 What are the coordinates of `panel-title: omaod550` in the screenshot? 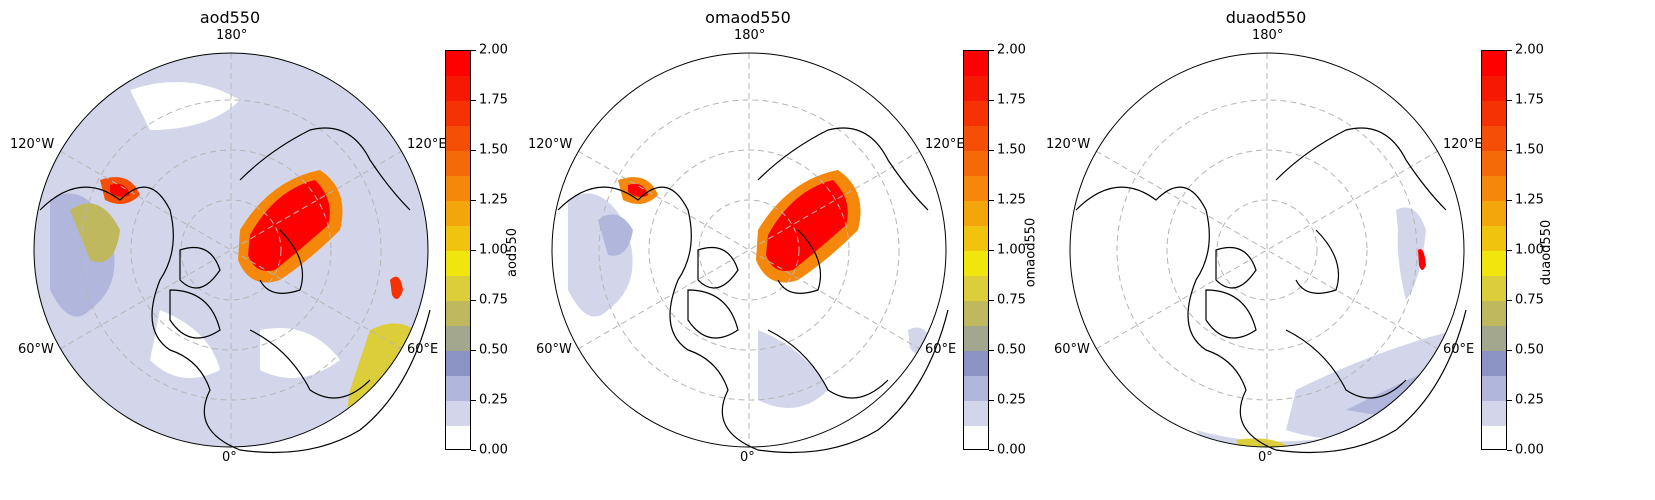 It's located at (748, 17).